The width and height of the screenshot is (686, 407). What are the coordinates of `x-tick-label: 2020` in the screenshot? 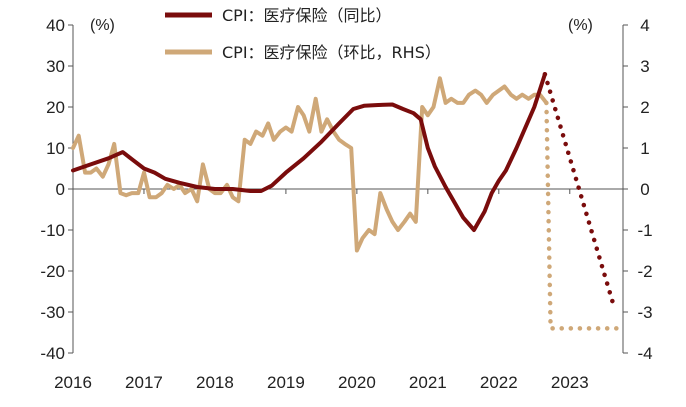 It's located at (357, 382).